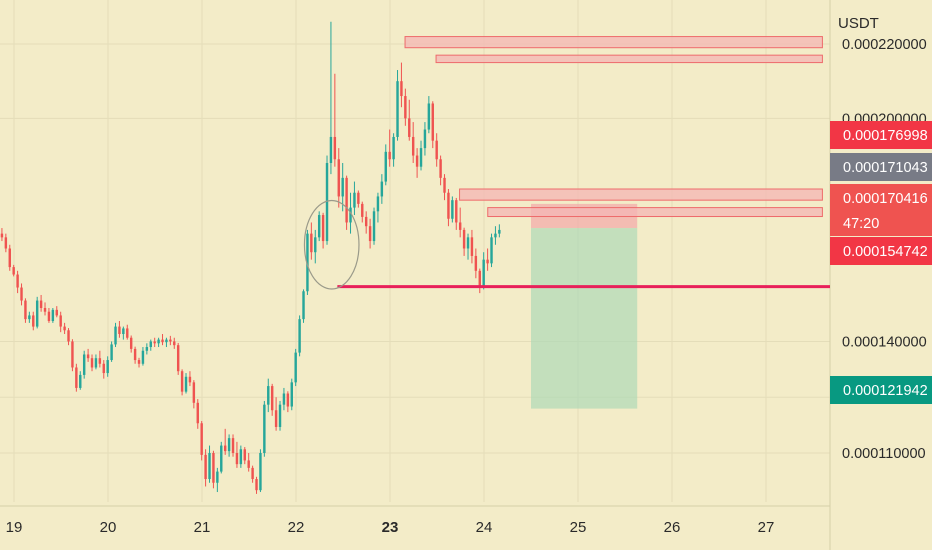 This screenshot has width=932, height=550. What do you see at coordinates (885, 136) in the screenshot?
I see `price-badge-value: 0.000176998` at bounding box center [885, 136].